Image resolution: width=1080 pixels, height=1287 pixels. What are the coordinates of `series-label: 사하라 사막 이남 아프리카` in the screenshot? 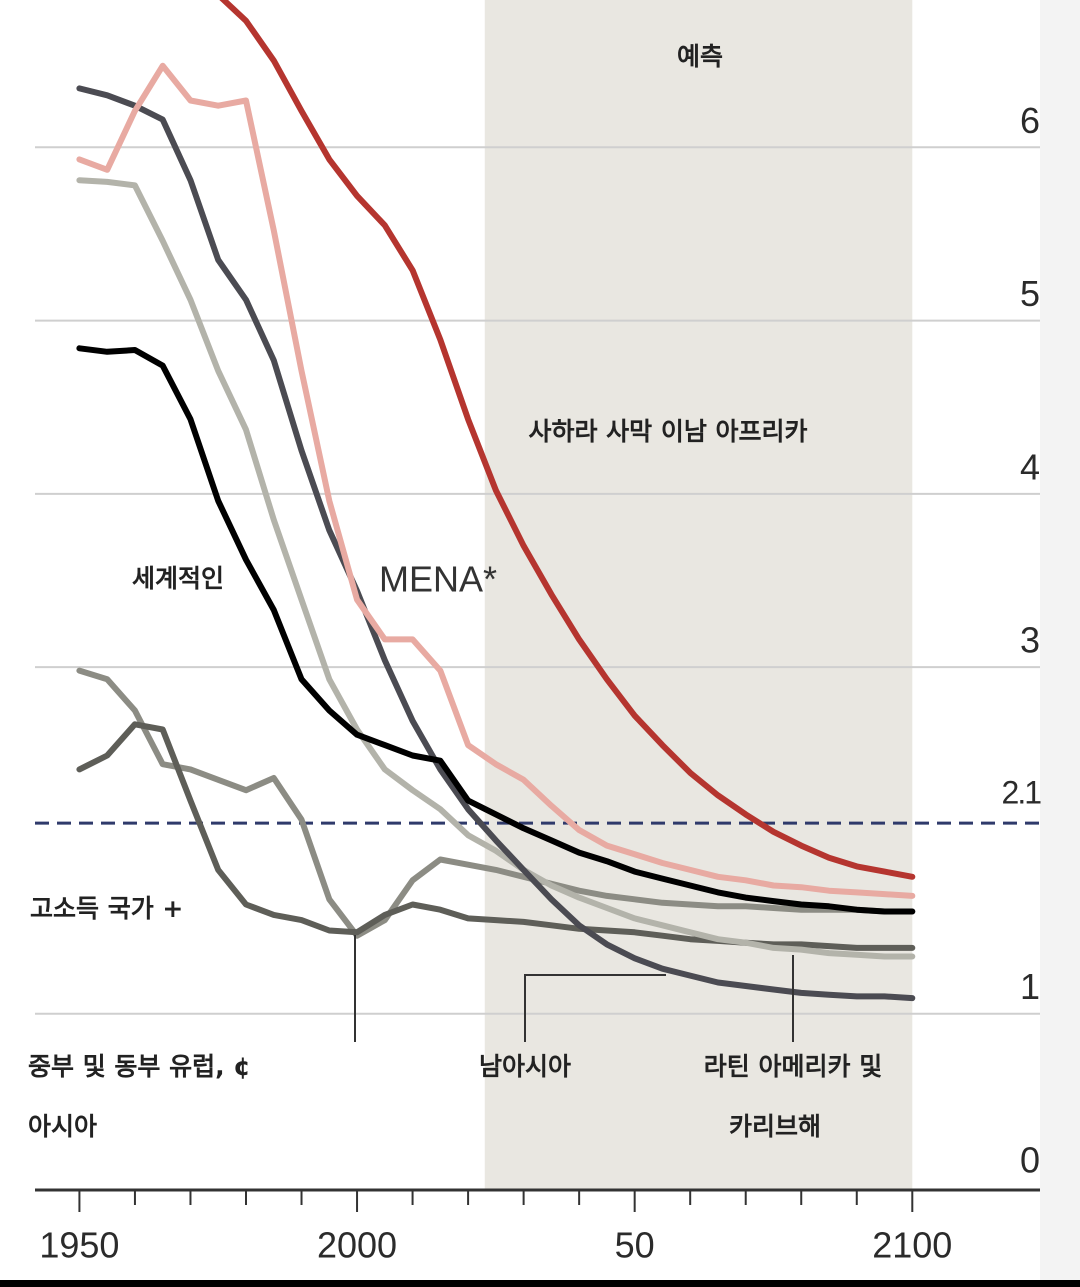 It's located at (667, 431).